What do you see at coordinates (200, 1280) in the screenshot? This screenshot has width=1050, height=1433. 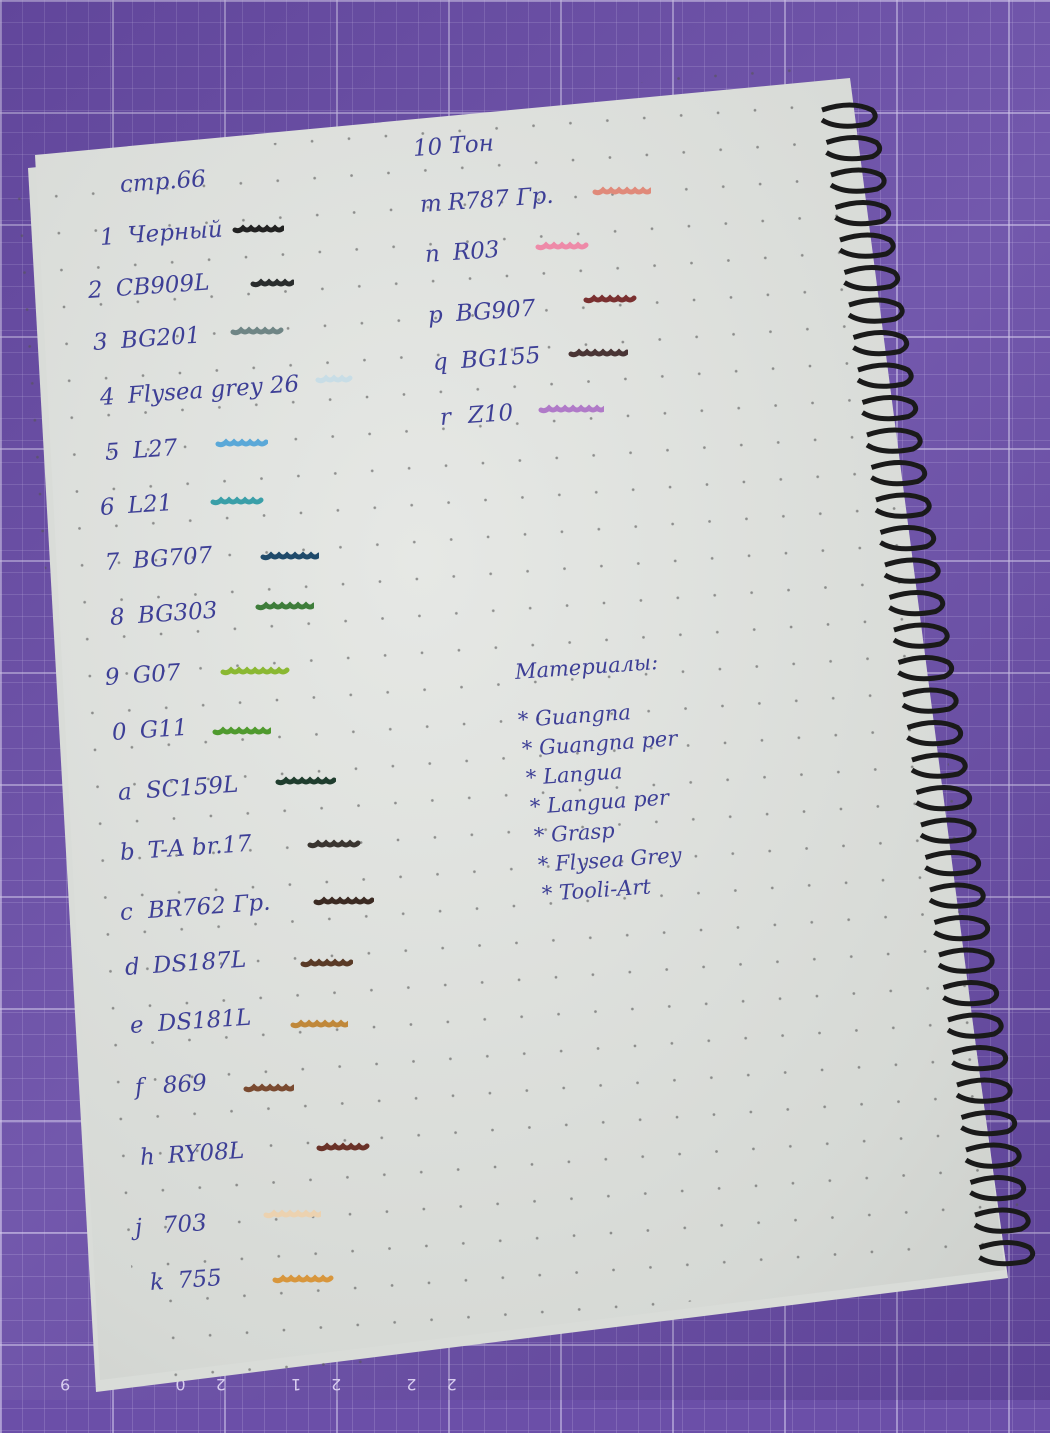 I see `entry-code: 755` at bounding box center [200, 1280].